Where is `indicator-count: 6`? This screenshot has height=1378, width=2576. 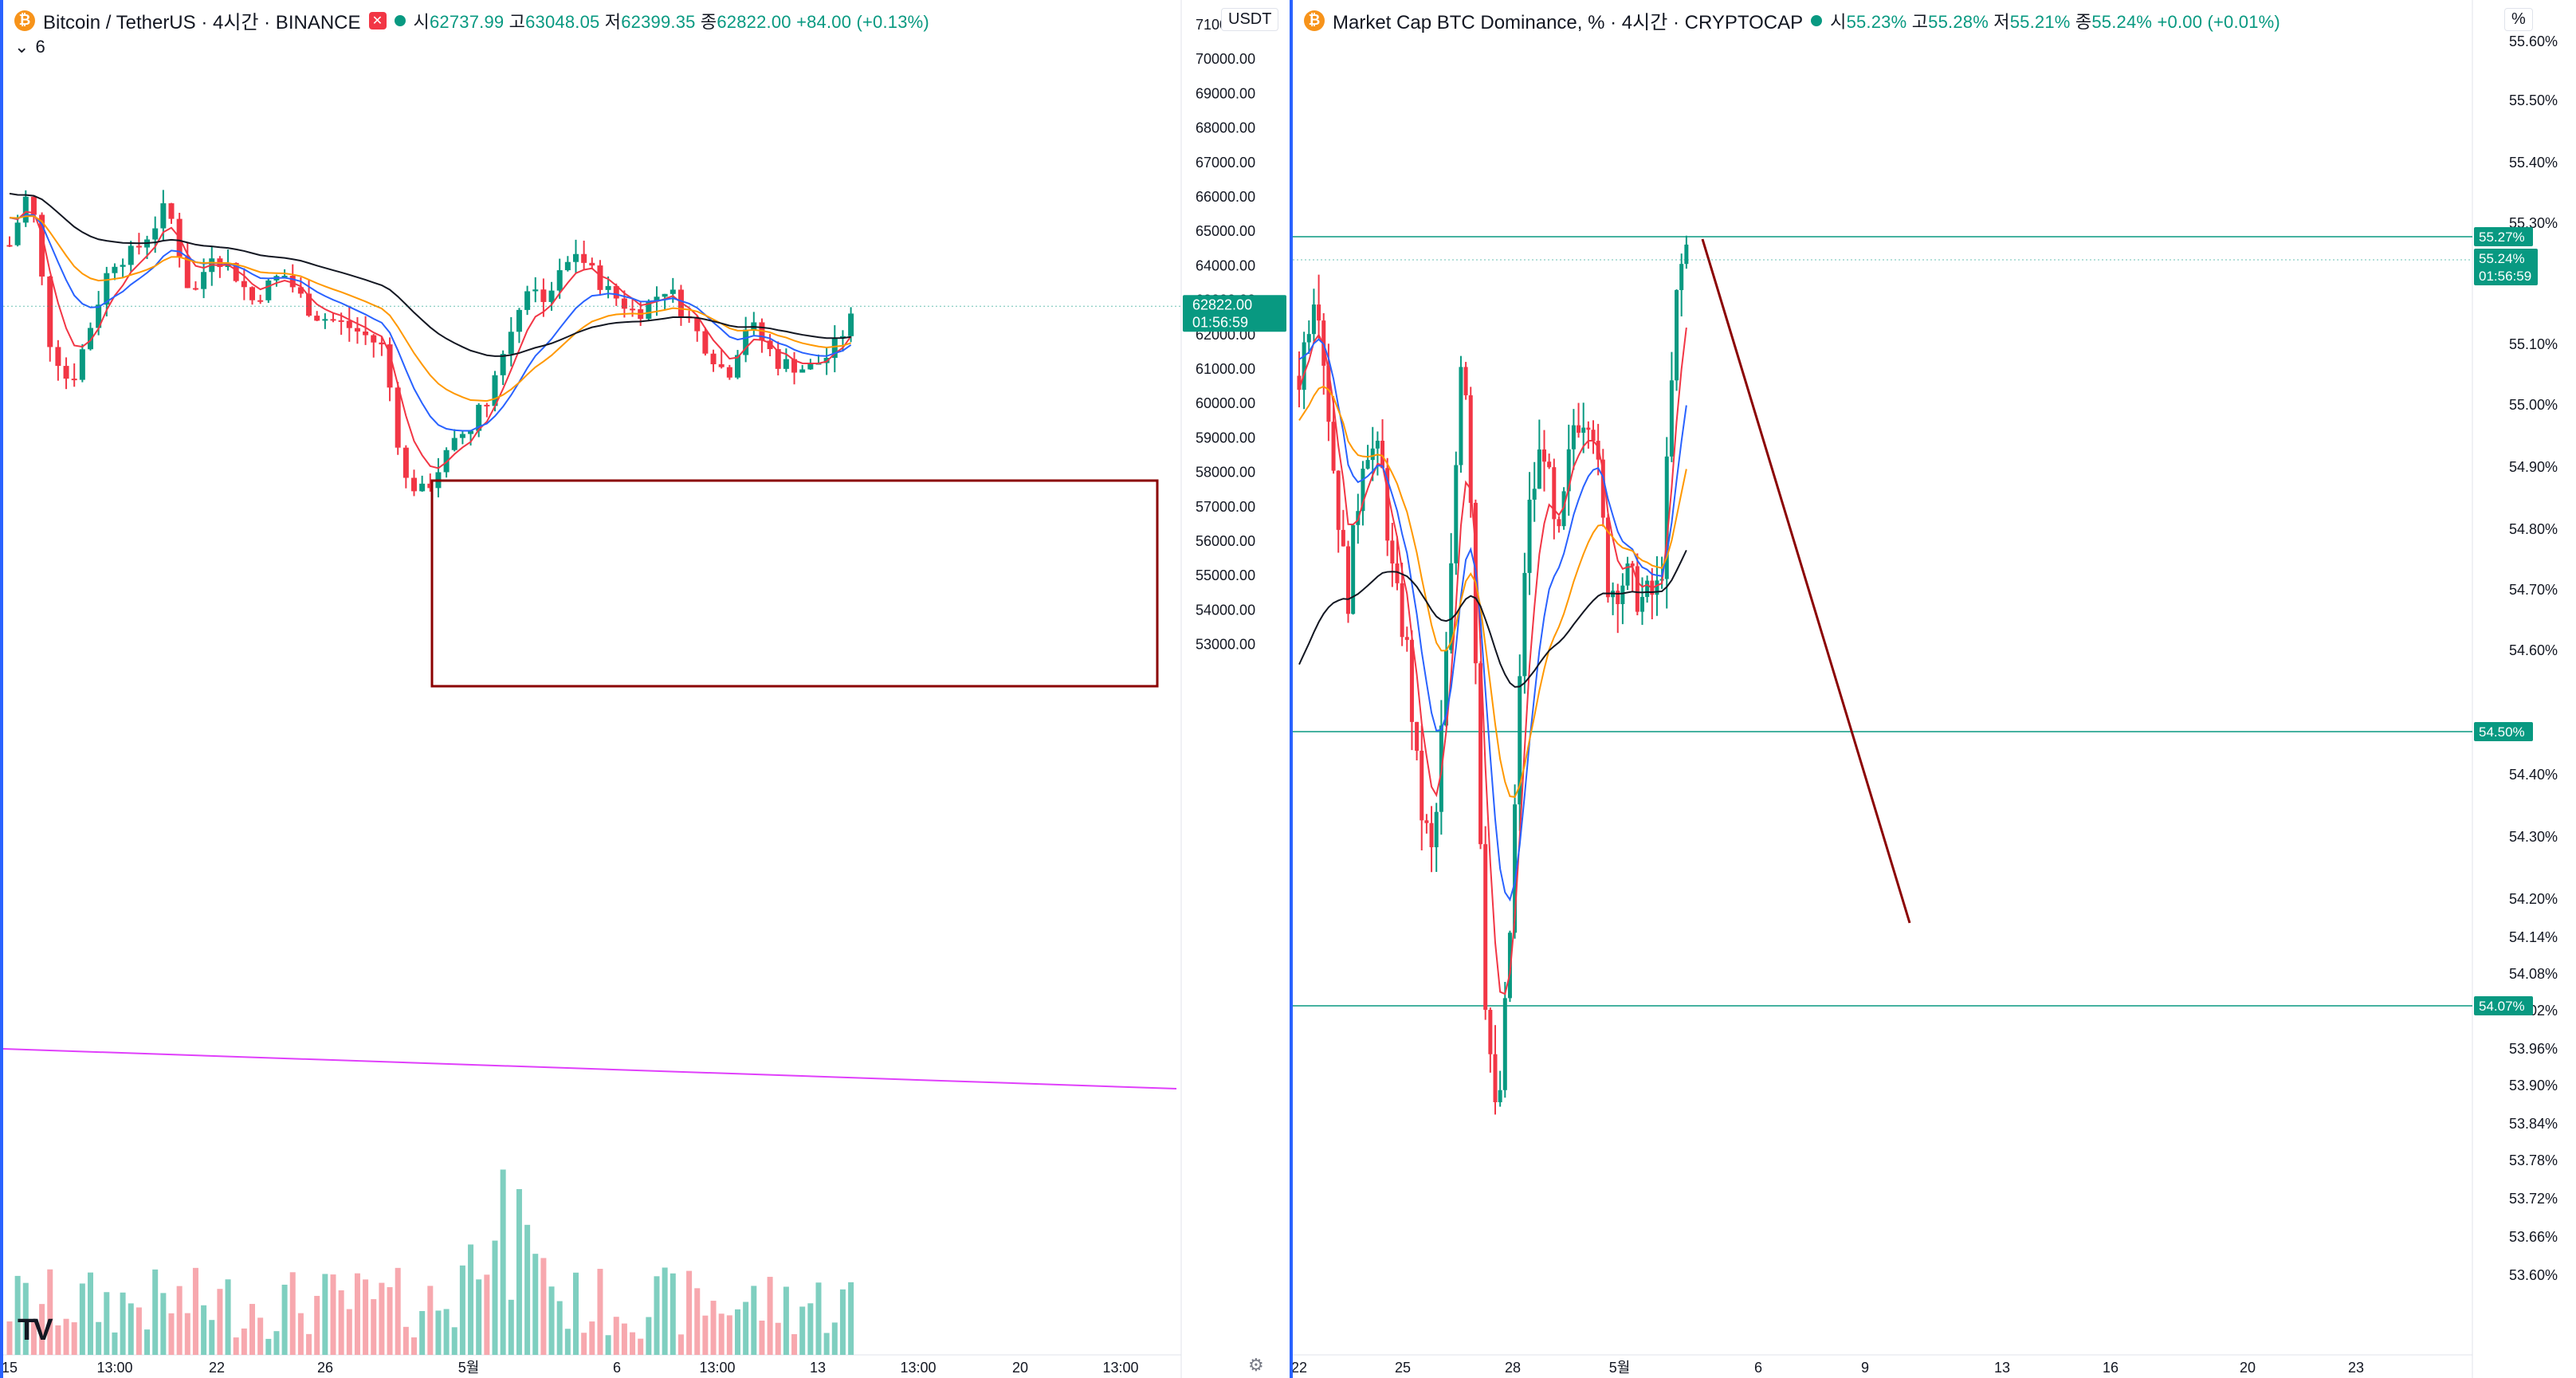 indicator-count: 6 is located at coordinates (40, 47).